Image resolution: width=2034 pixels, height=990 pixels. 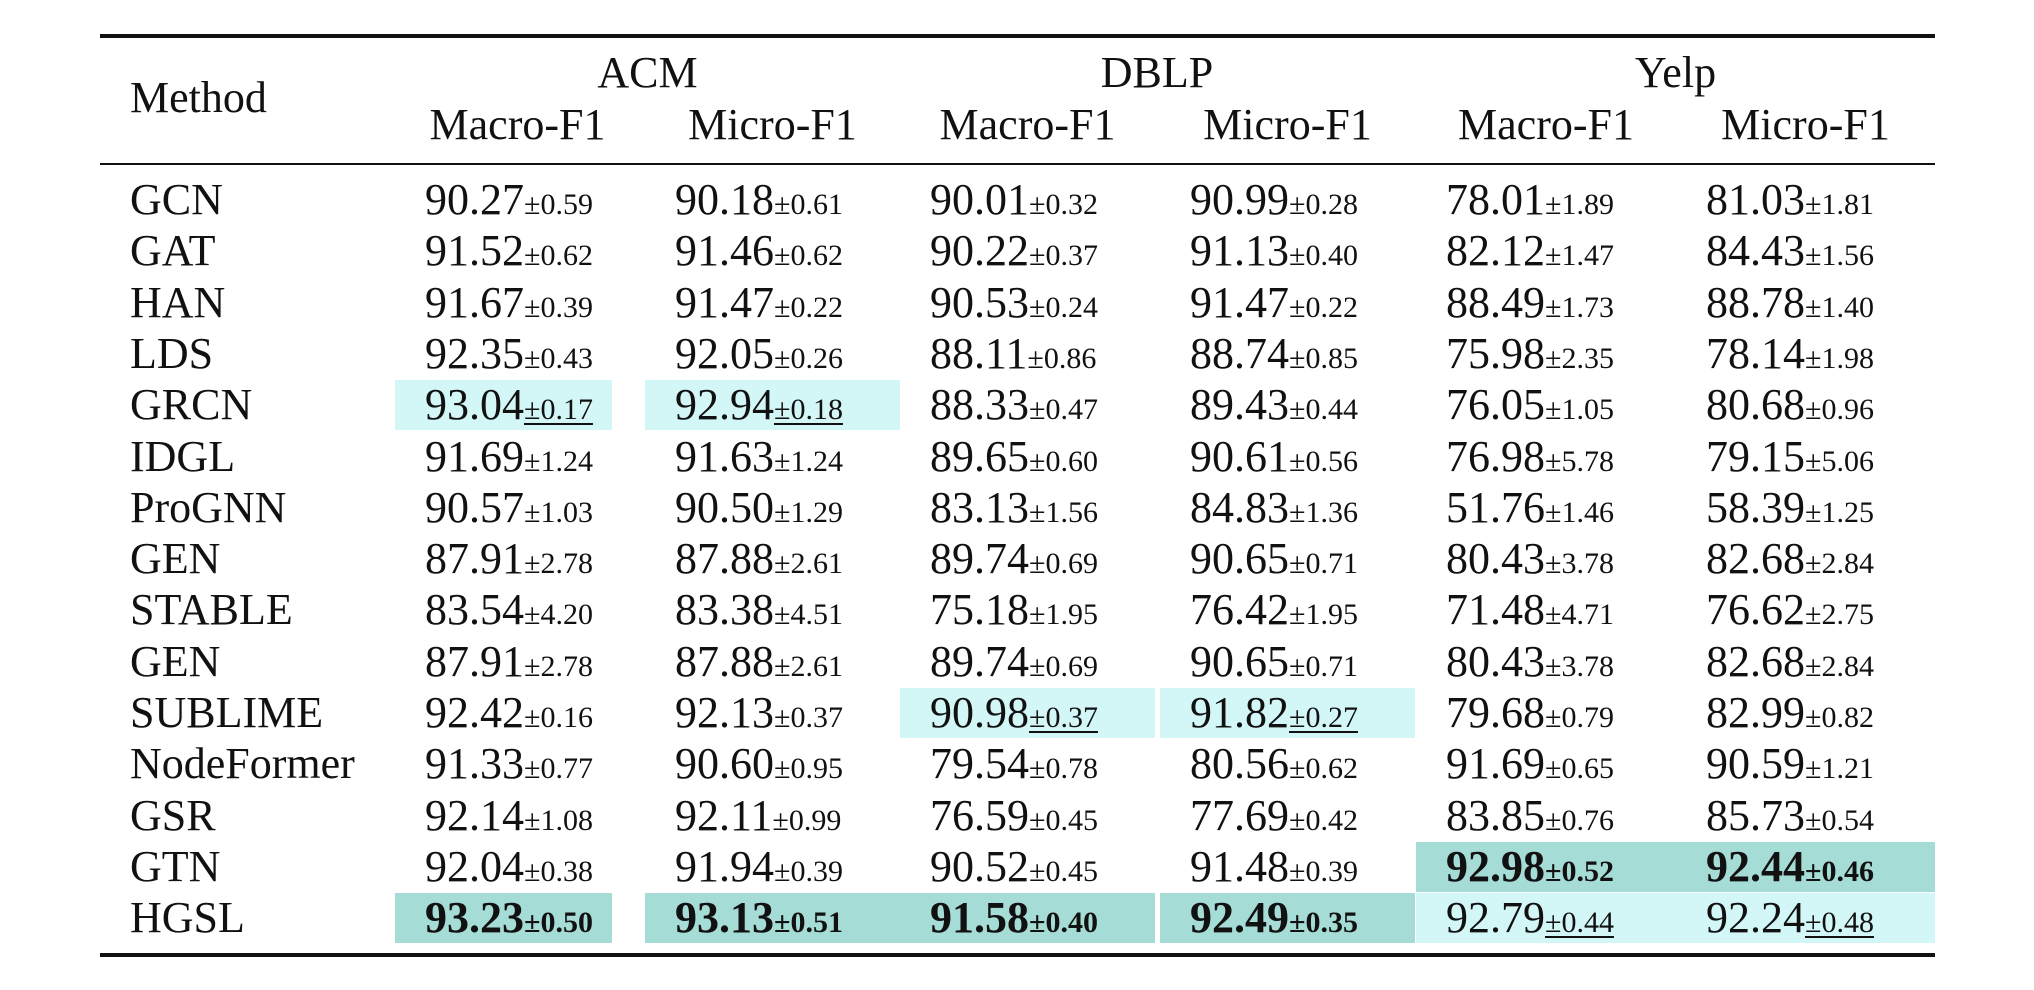 I want to click on cell-std: ±4.71, so click(x=1579, y=615).